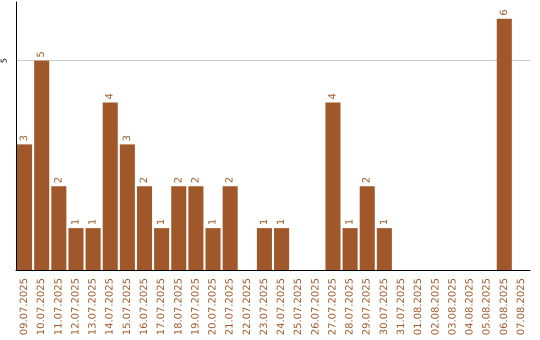  What do you see at coordinates (436, 307) in the screenshot?
I see `x-tick-label: 02.08.2025` at bounding box center [436, 307].